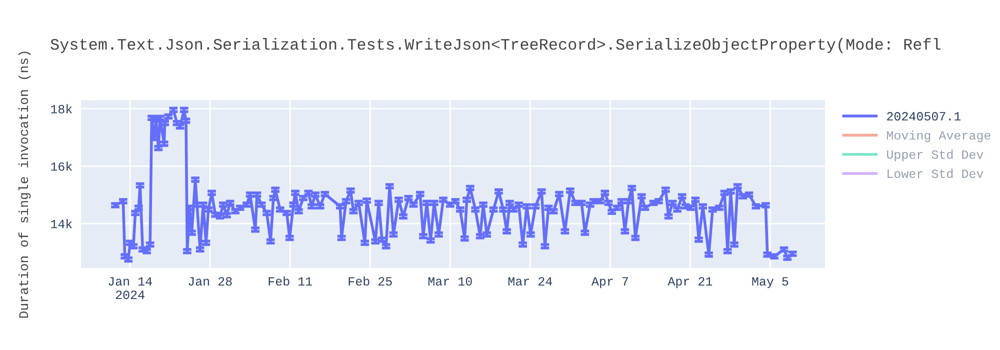 The height and width of the screenshot is (350, 1000). I want to click on legend-label: Moving Average, so click(938, 136).